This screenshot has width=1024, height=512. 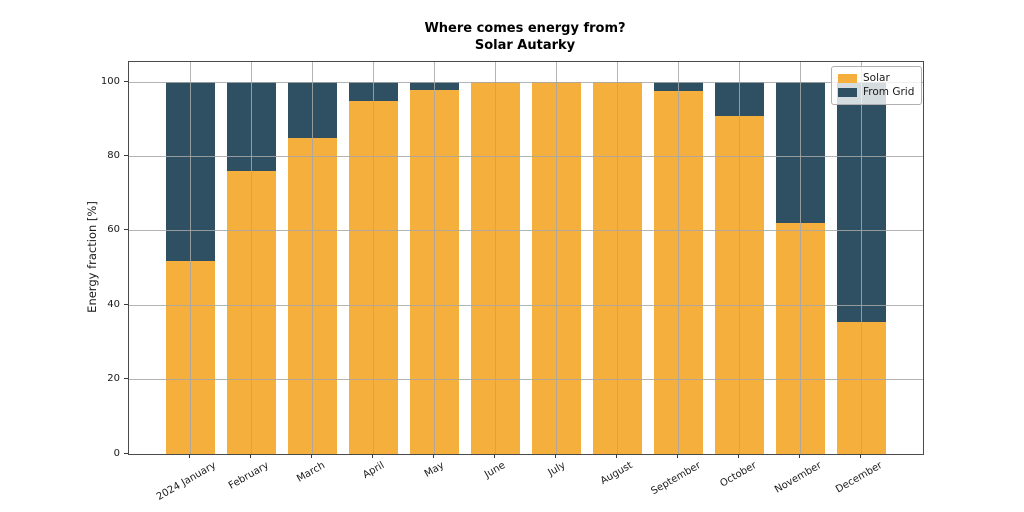 What do you see at coordinates (738, 475) in the screenshot?
I see `x-tick-label-10: October` at bounding box center [738, 475].